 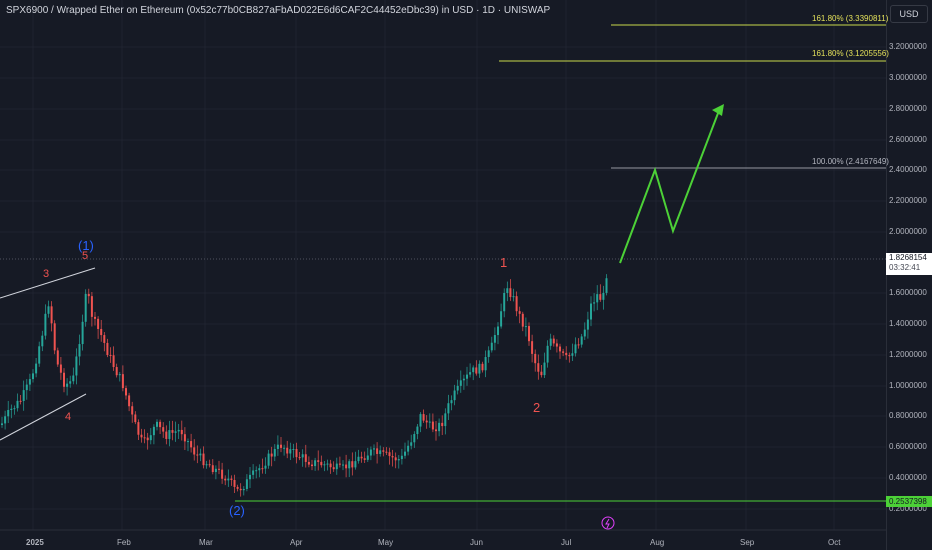 What do you see at coordinates (908, 200) in the screenshot?
I see `price-tick: 2.2000000` at bounding box center [908, 200].